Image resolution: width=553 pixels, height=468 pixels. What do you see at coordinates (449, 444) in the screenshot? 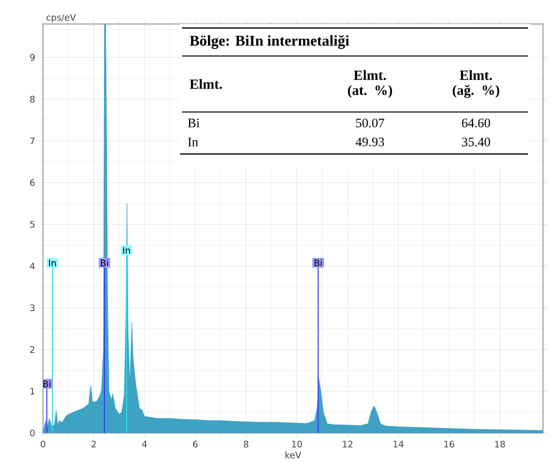
I see `x-tick-label: 16` at bounding box center [449, 444].